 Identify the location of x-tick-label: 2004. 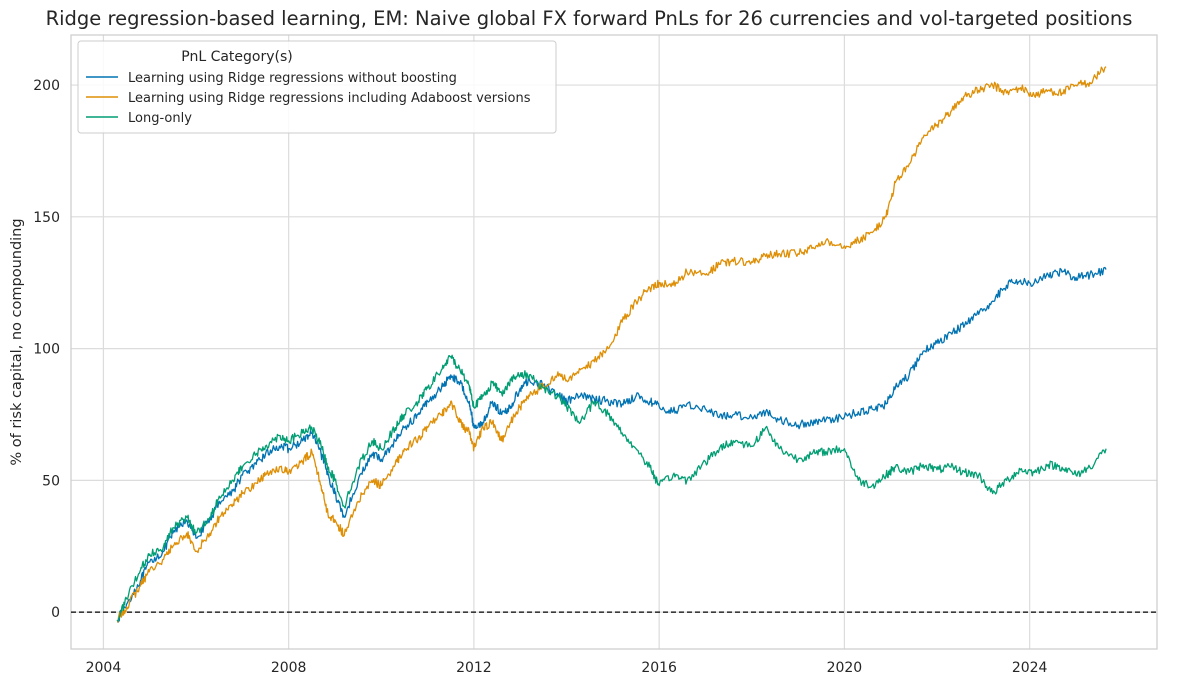
(104, 668).